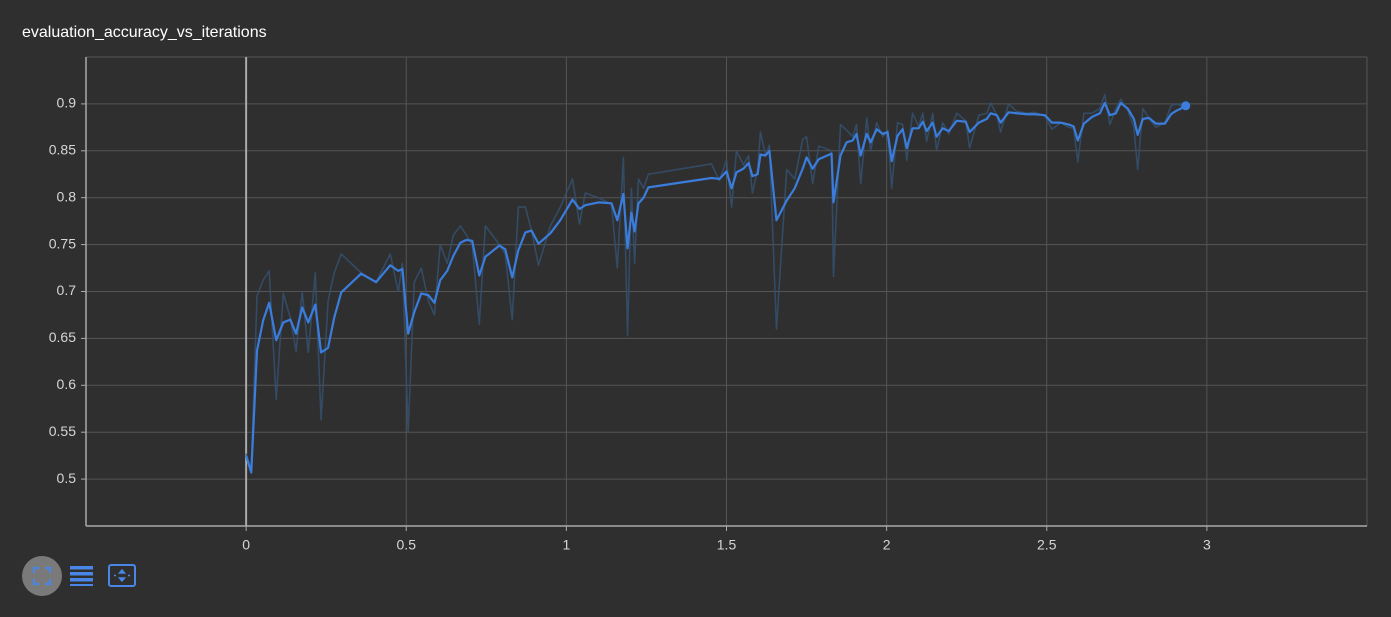 The image size is (1391, 617). Describe the element at coordinates (67, 384) in the screenshot. I see `y-tick-label: 0.6` at that location.